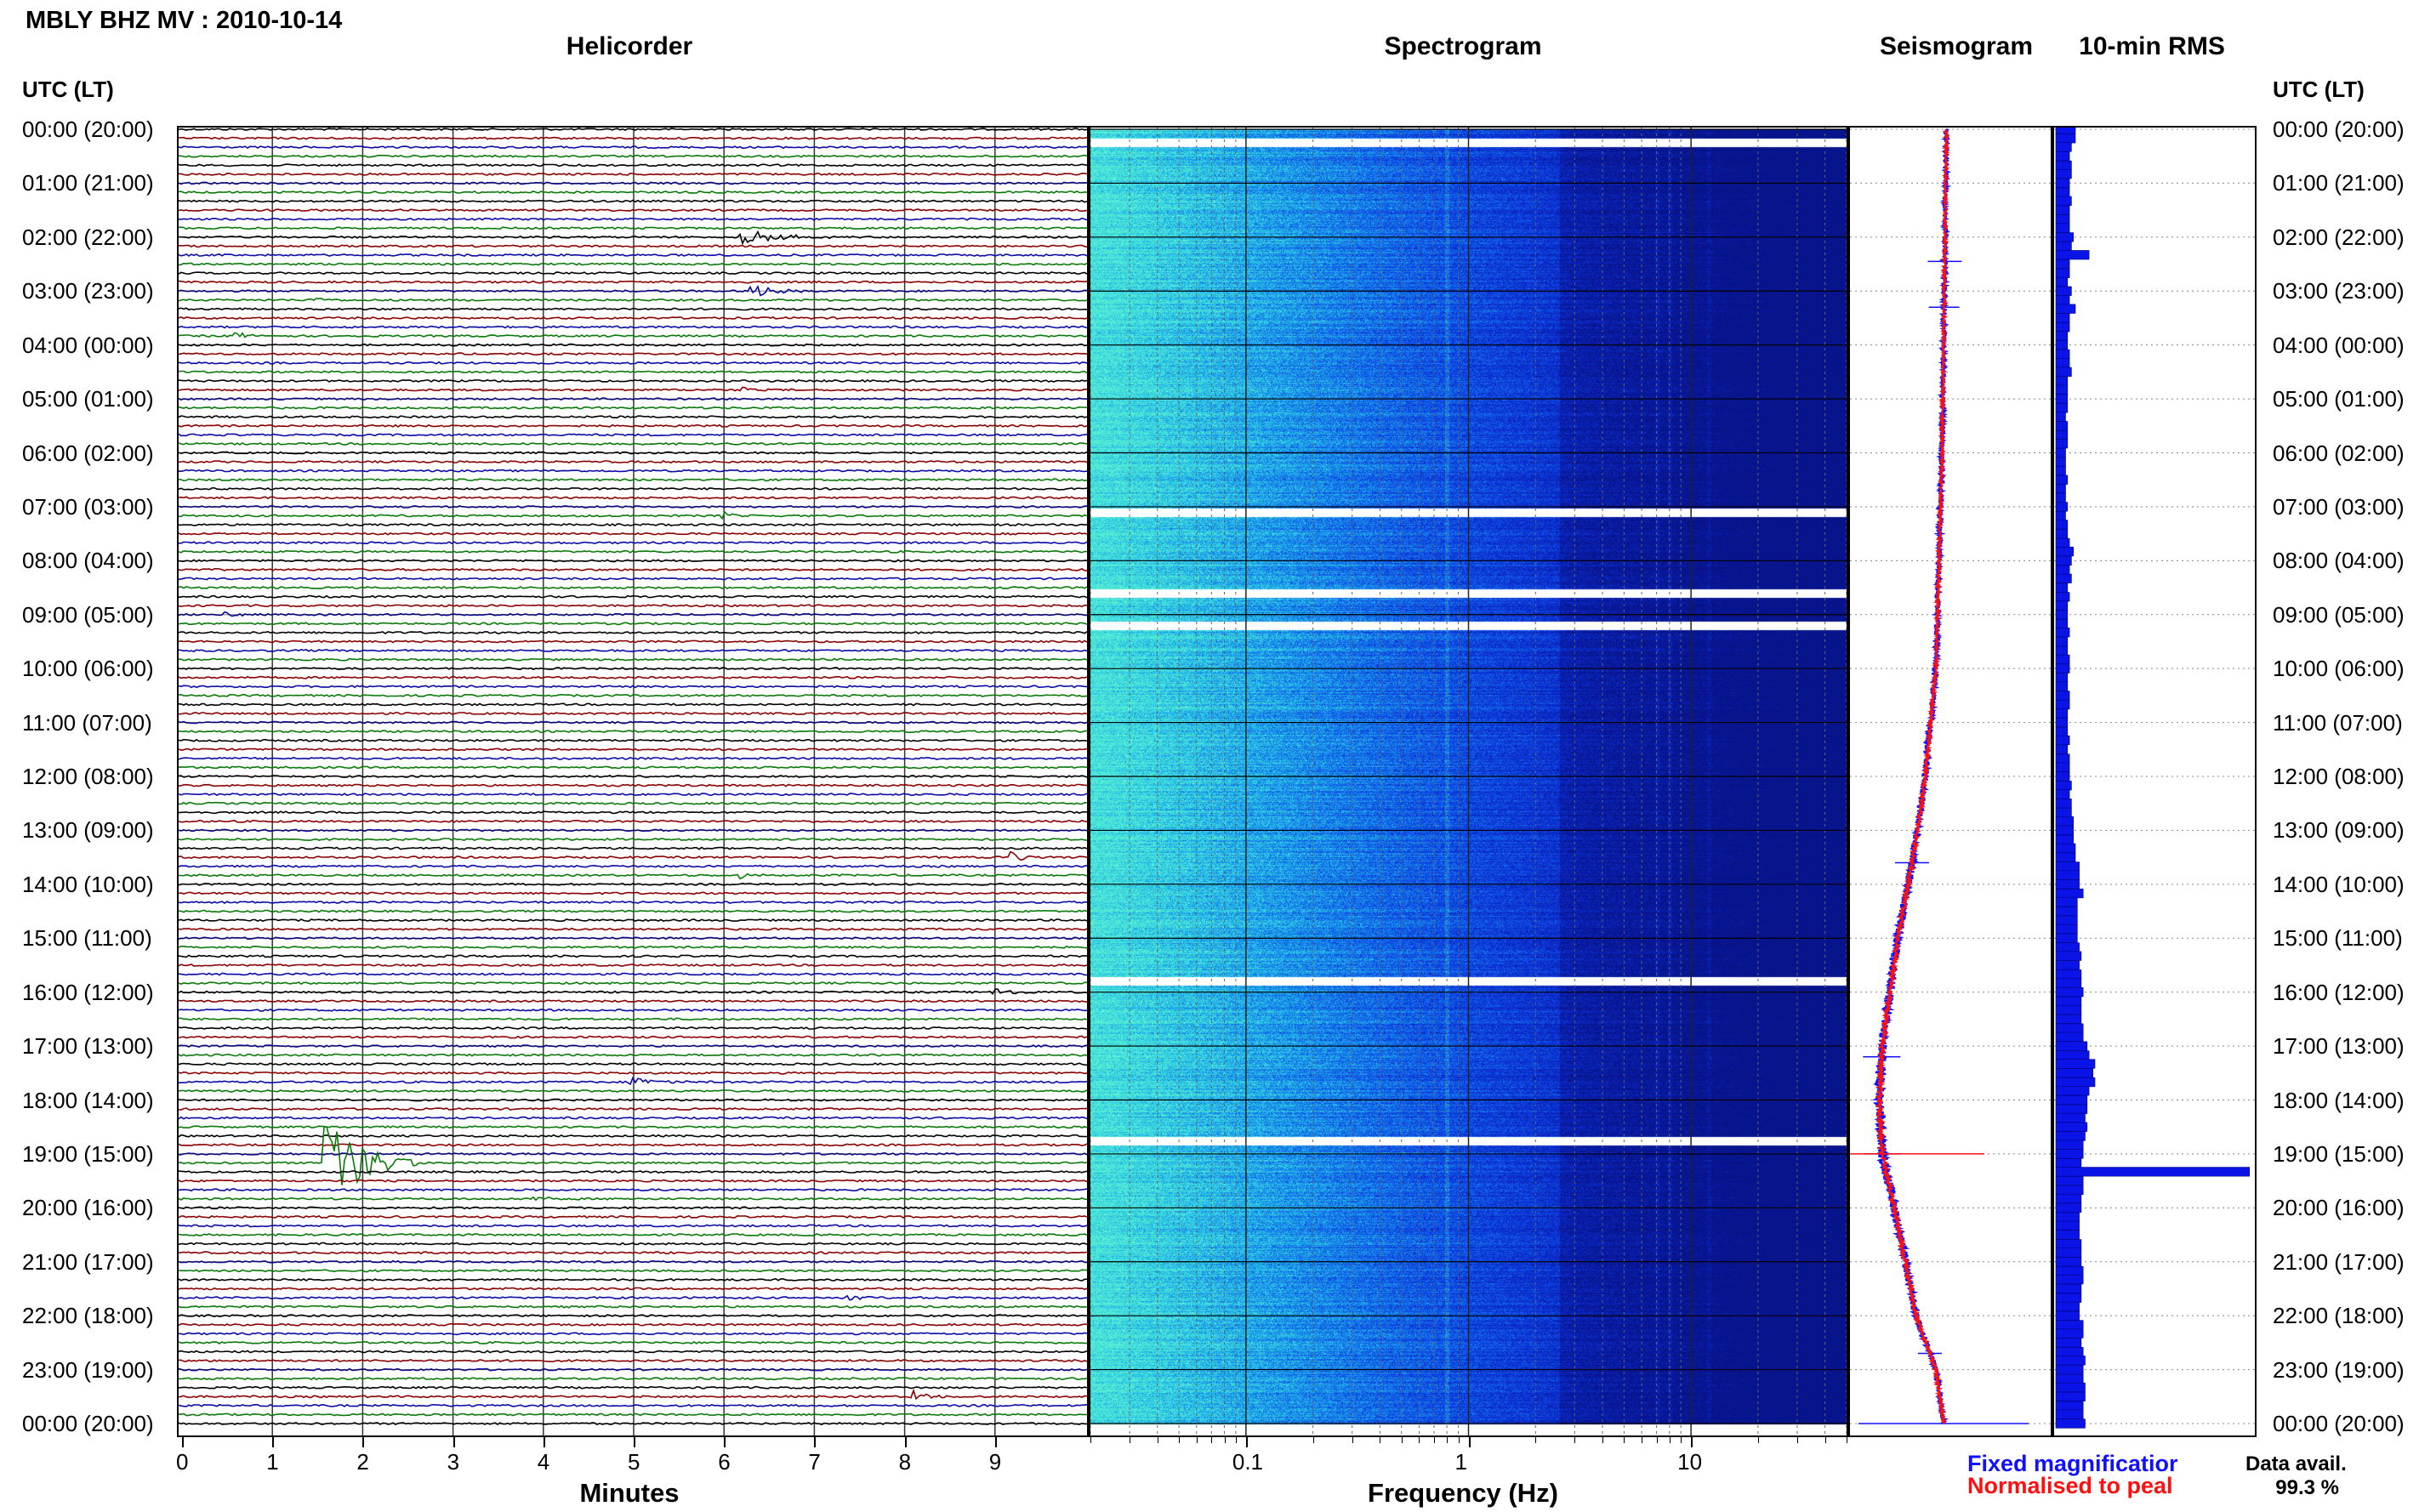  What do you see at coordinates (2339, 1369) in the screenshot?
I see `time-label-right: 23:00 (19:00)` at bounding box center [2339, 1369].